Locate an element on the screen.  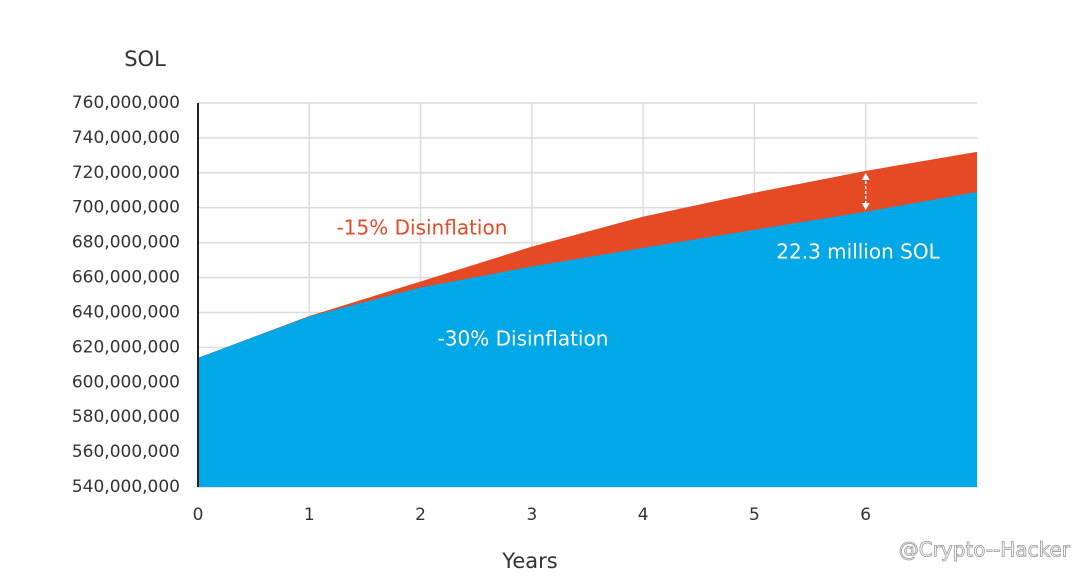
y-tick-label: 760,000,000 is located at coordinates (126, 103).